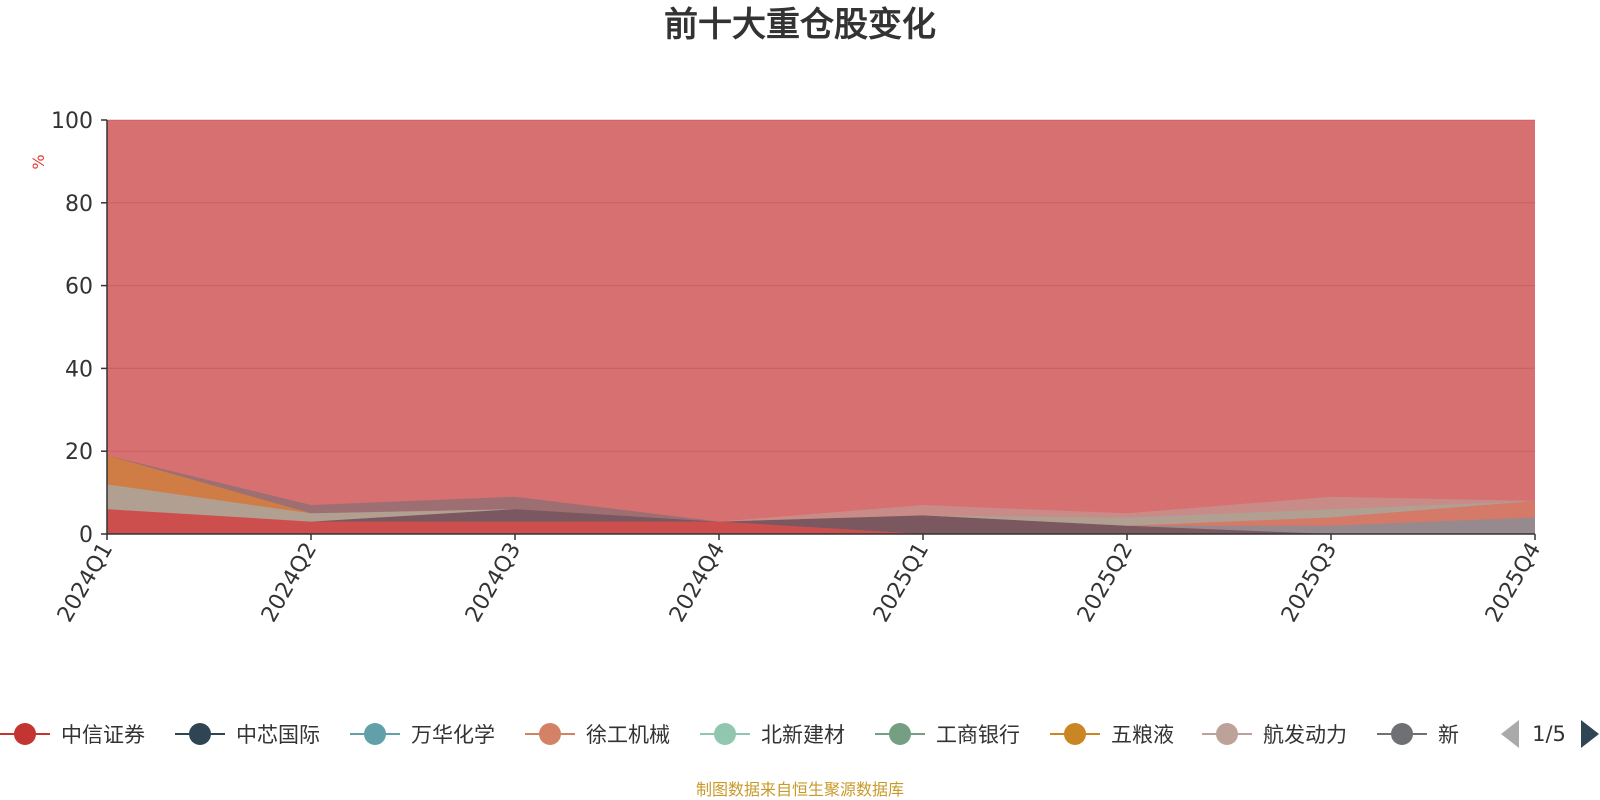 The image size is (1600, 800). What do you see at coordinates (1418, 735) in the screenshot?
I see `legend-item-8: 新` at bounding box center [1418, 735].